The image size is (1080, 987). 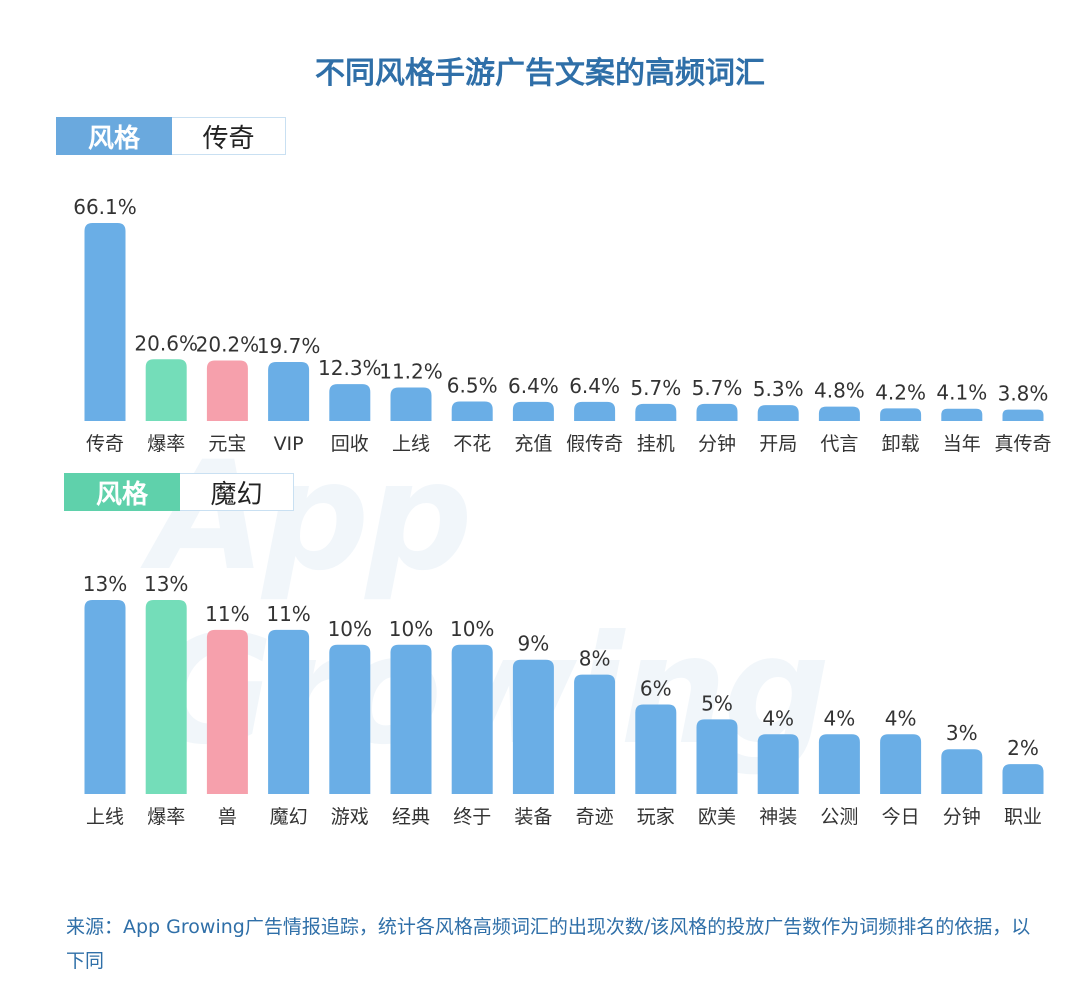 I want to click on category-label: 魔幻, so click(x=289, y=817).